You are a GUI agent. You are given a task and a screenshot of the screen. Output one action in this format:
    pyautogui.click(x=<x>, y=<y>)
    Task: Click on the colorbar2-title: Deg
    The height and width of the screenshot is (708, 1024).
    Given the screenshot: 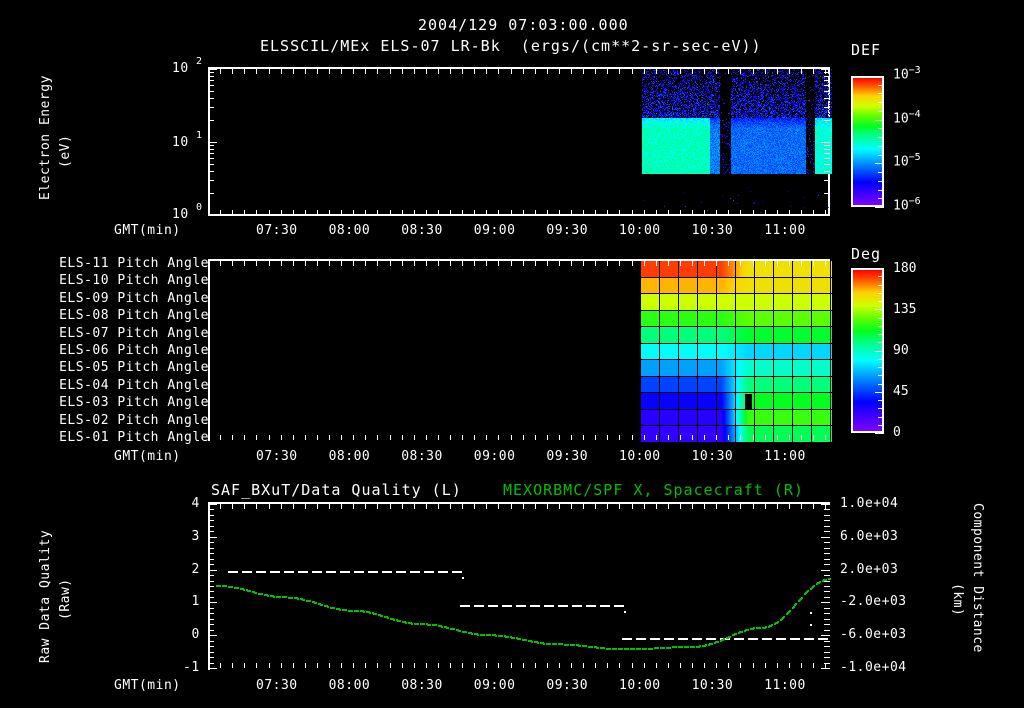 What is the action you would take?
    pyautogui.click(x=866, y=254)
    